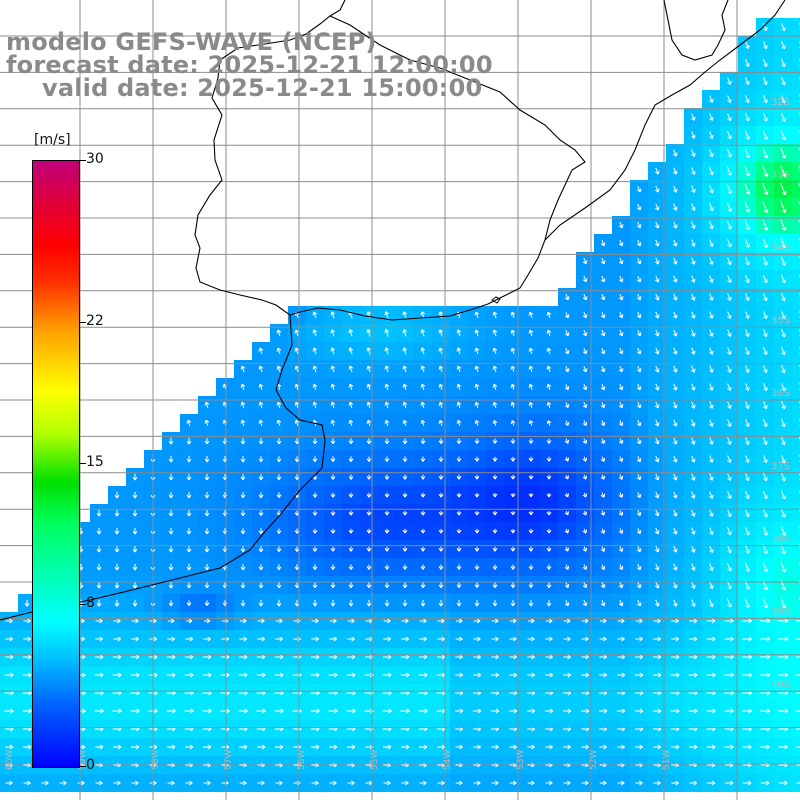 This screenshot has width=800, height=800. I want to click on lat-label: 33S, so click(780, 175).